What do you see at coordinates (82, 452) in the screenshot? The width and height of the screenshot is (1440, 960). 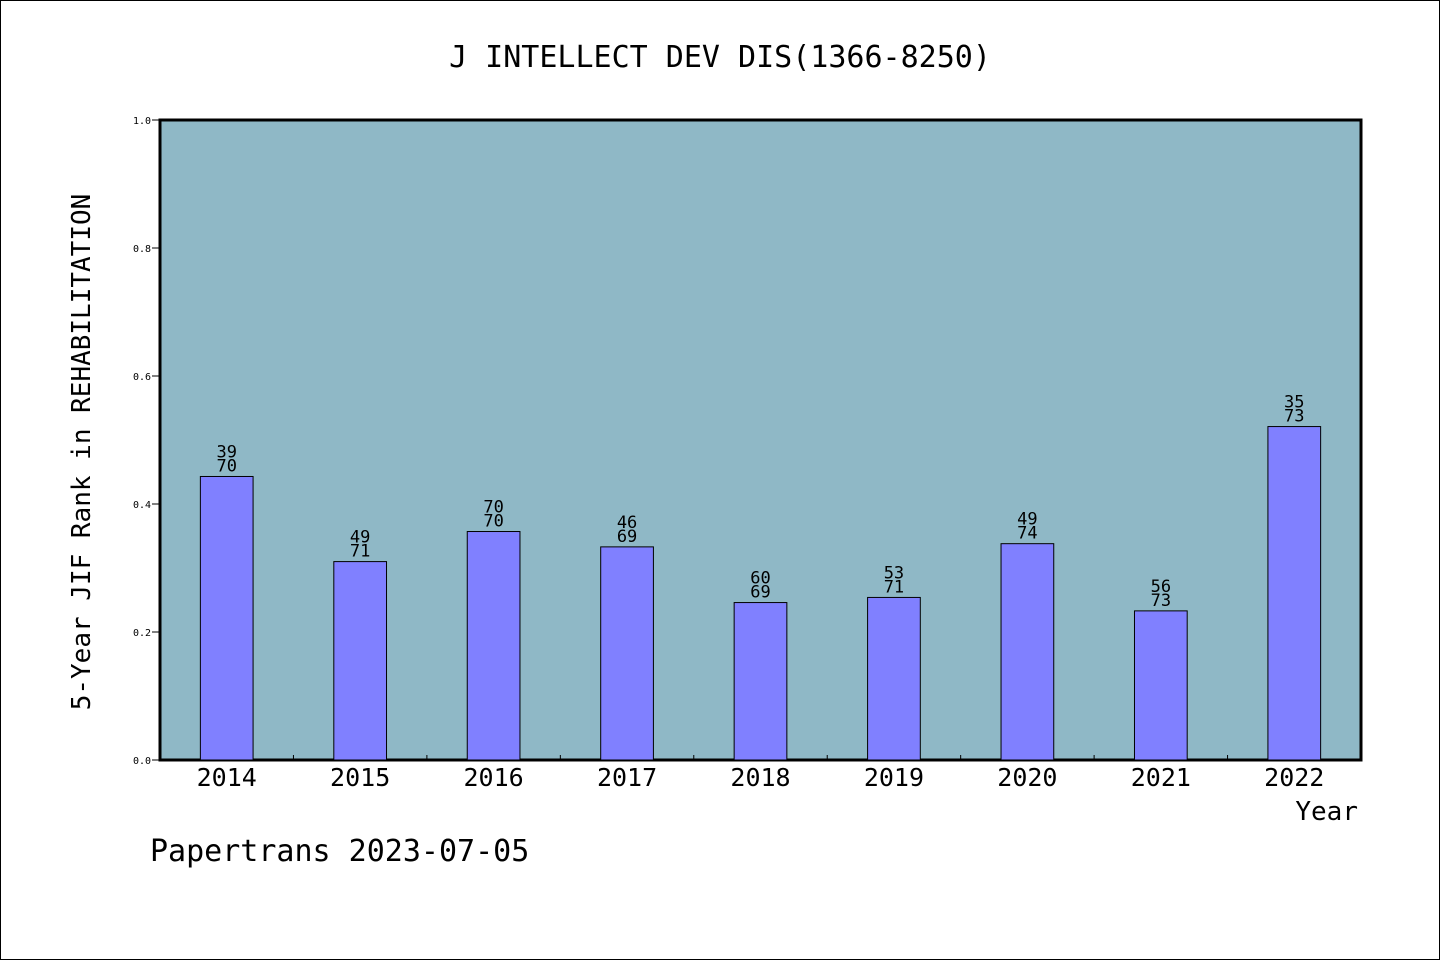 I see `y-axis-label: 5-Year JIF Rank in REHABILITATION` at bounding box center [82, 452].